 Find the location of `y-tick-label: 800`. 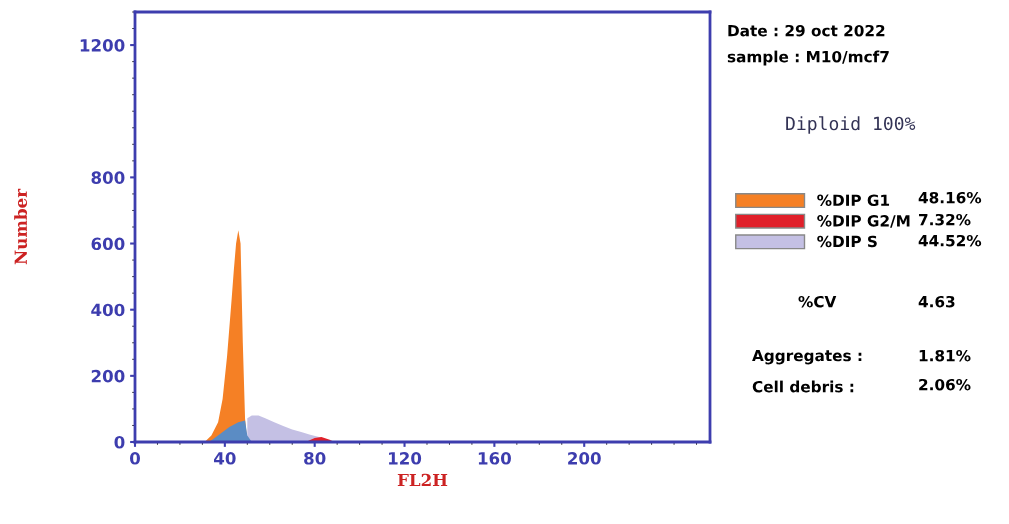

y-tick-label: 800 is located at coordinates (108, 177).